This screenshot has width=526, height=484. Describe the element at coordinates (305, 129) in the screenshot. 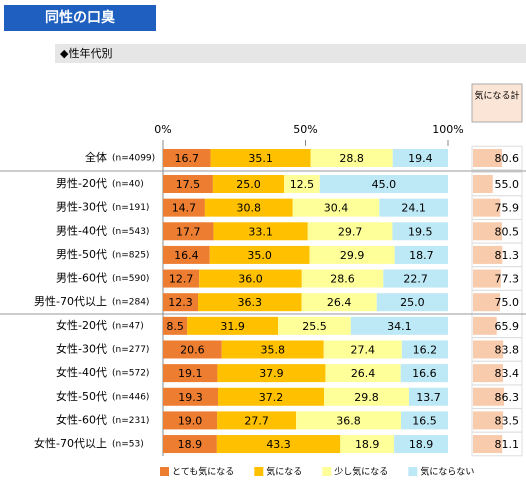

I see `x-tick-label: 50%` at that location.